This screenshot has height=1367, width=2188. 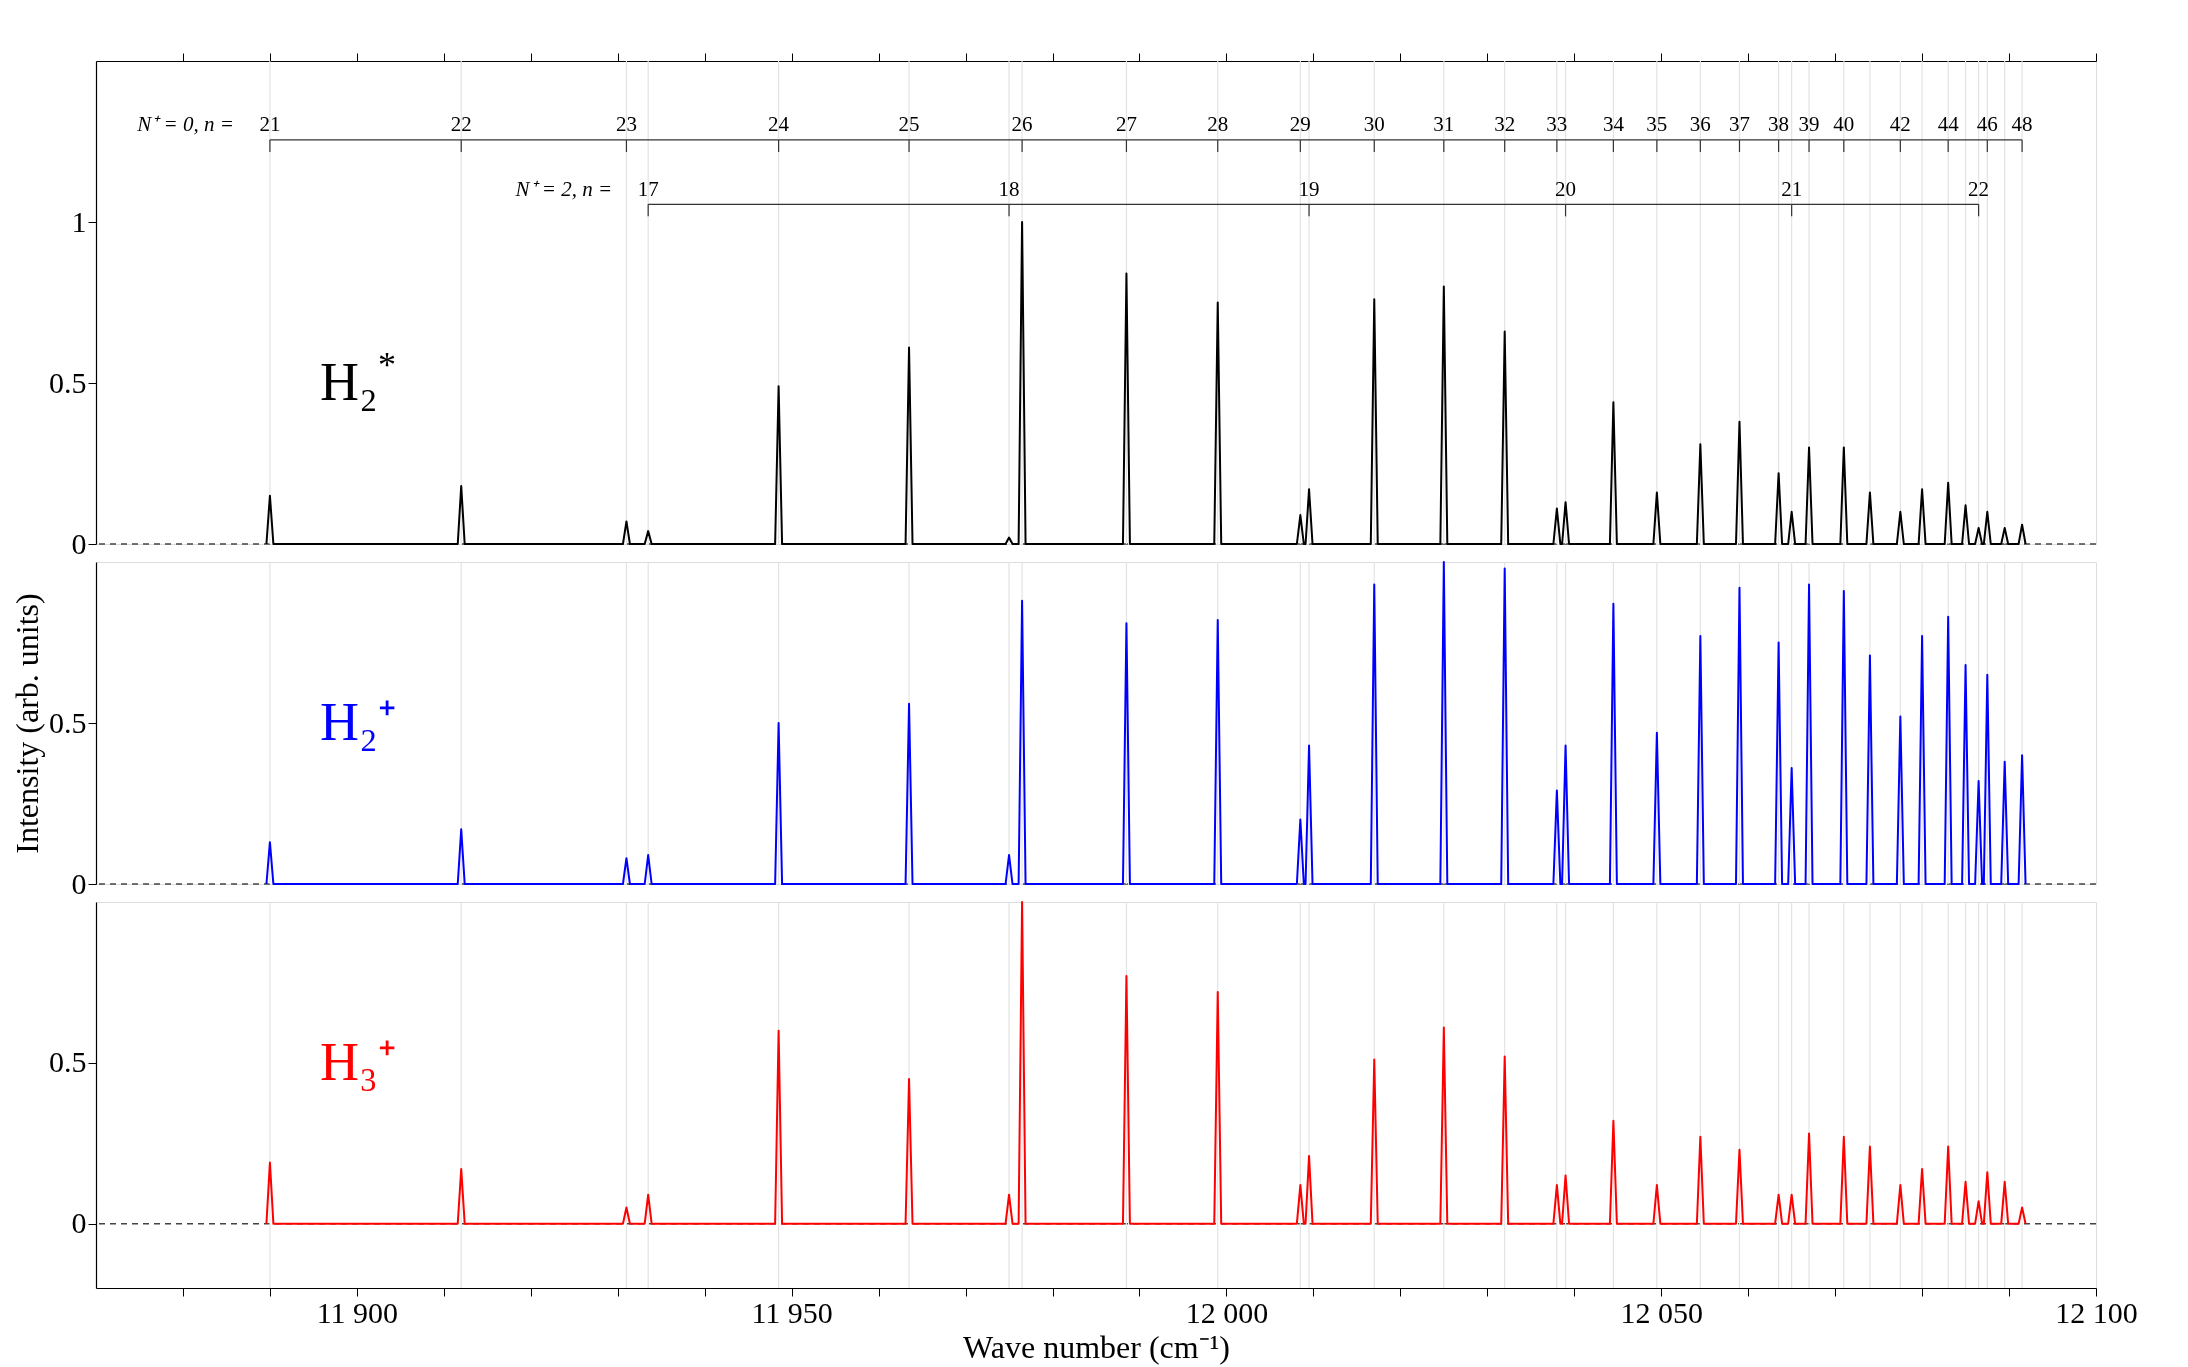 I want to click on x-tick-label: 11 900, so click(x=357, y=1312).